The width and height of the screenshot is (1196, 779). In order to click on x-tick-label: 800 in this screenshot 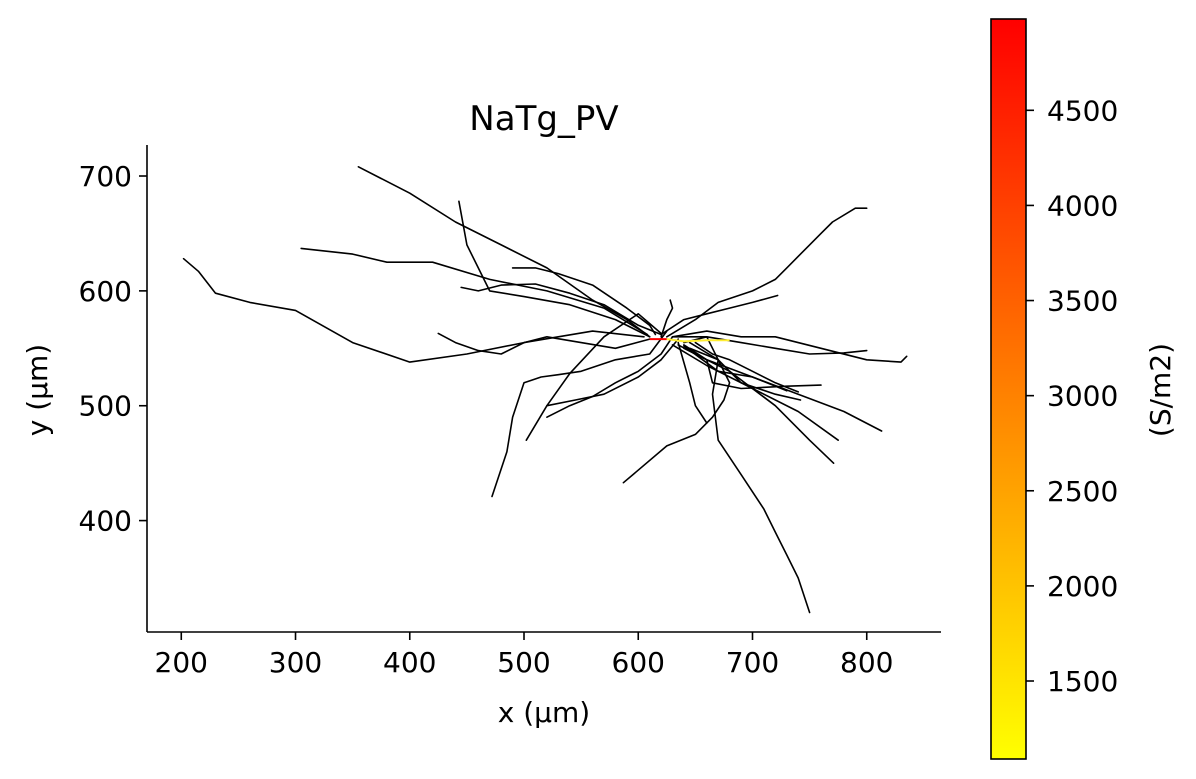, I will do `click(866, 662)`.